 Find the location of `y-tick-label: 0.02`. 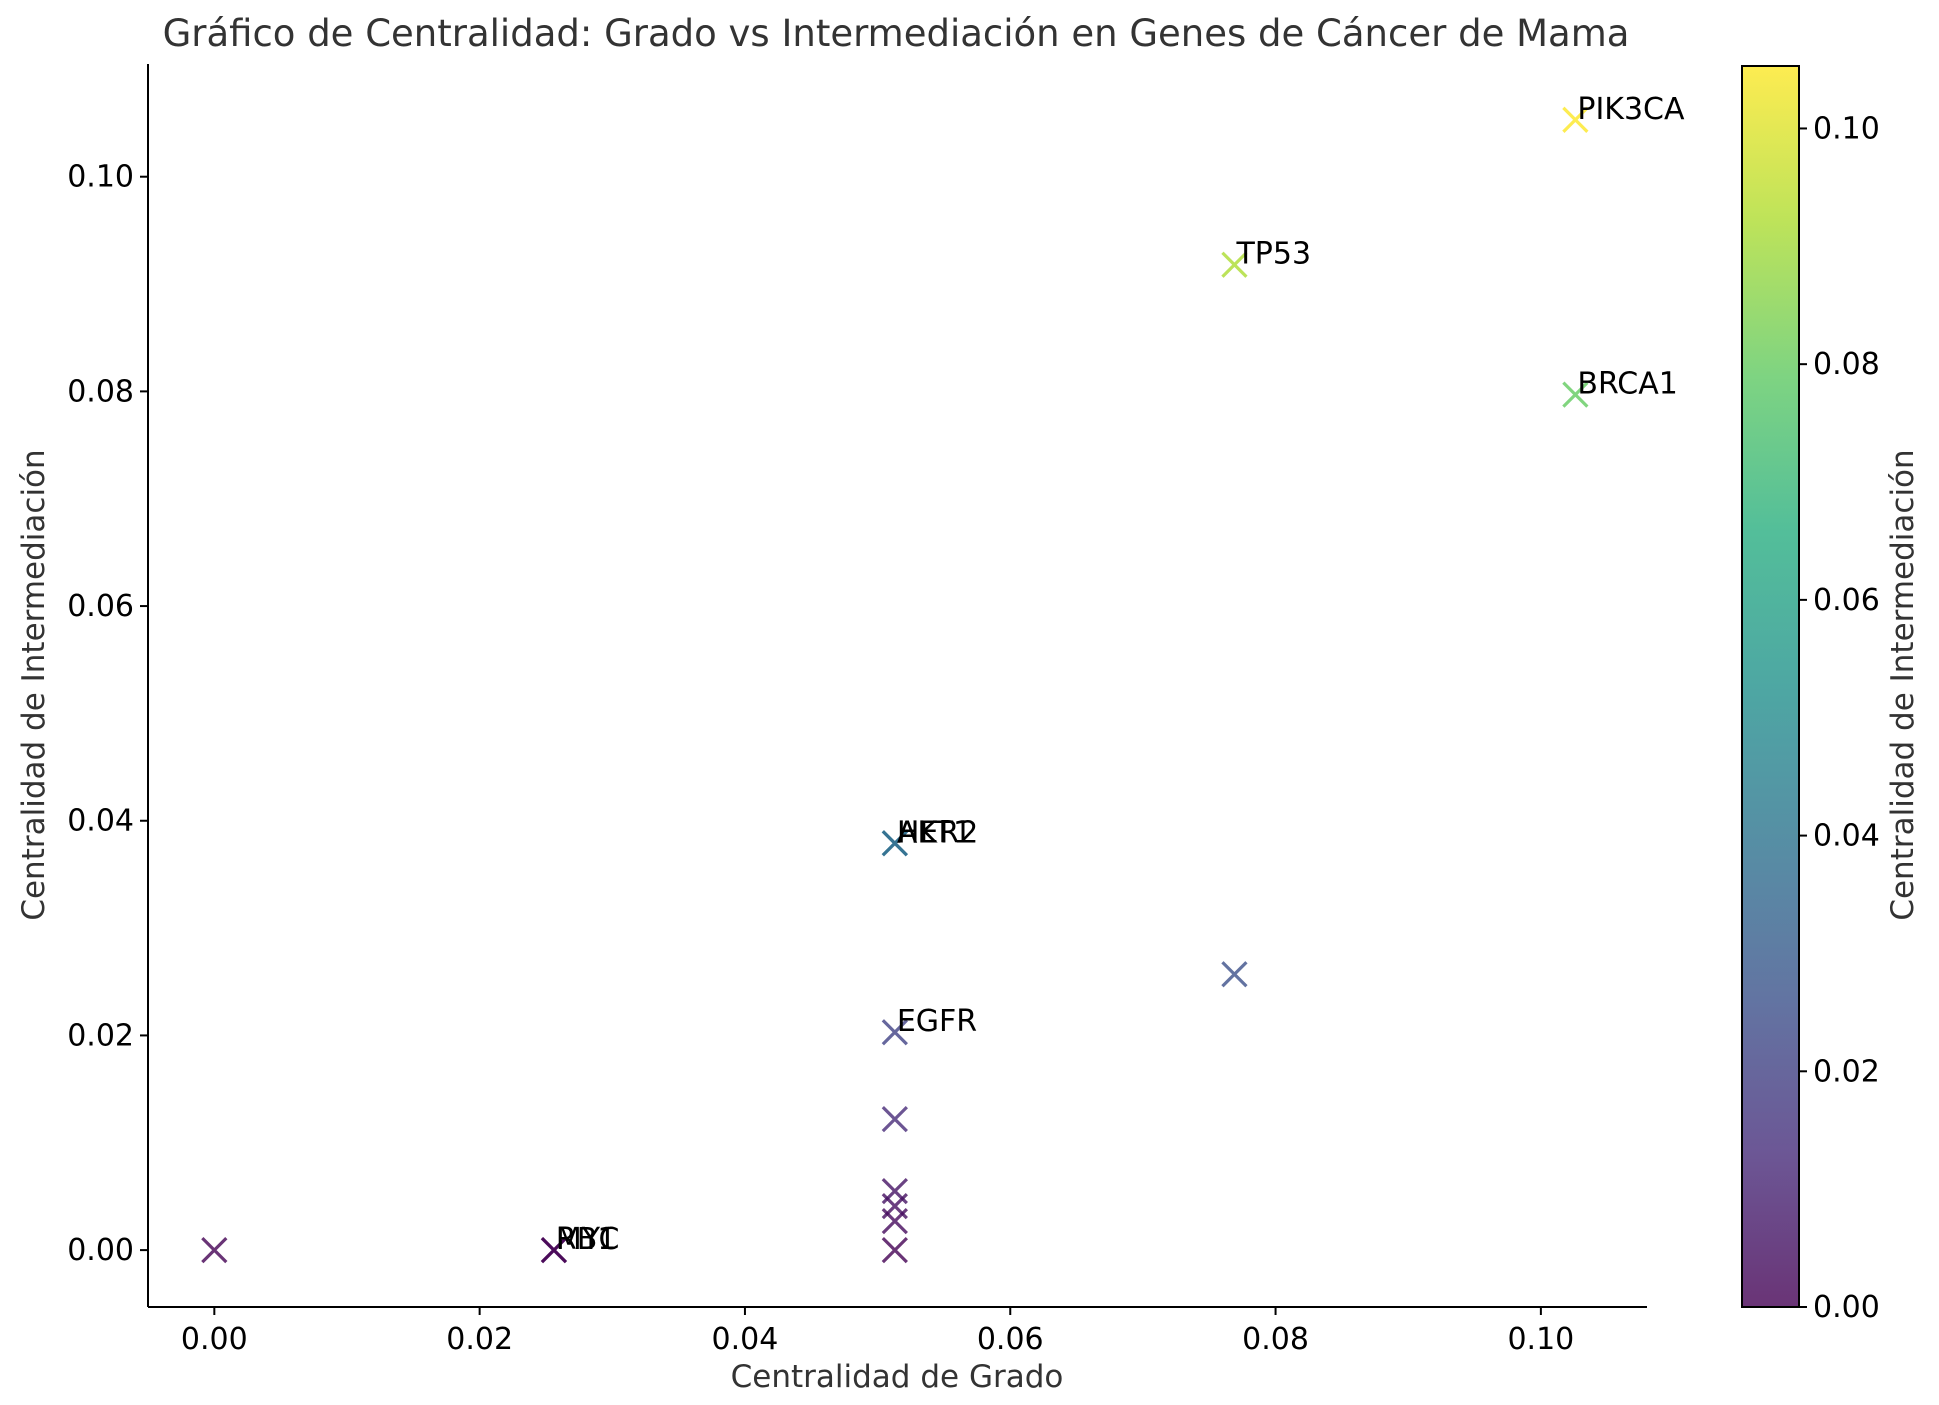

y-tick-label: 0.02 is located at coordinates (100, 1035).